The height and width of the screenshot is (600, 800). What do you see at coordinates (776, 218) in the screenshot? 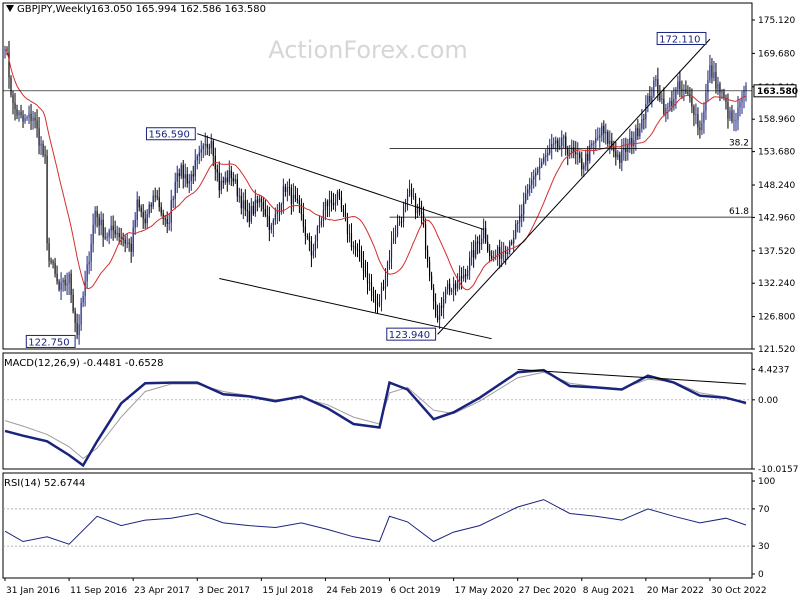
I see `price-tick-label: 142.960` at bounding box center [776, 218].